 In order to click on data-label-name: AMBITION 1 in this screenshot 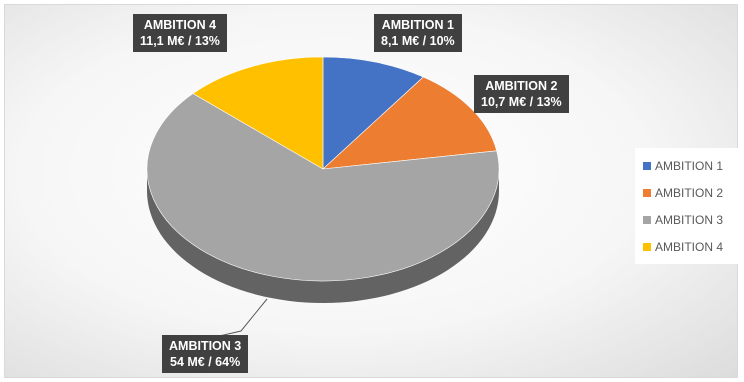, I will do `click(417, 25)`.